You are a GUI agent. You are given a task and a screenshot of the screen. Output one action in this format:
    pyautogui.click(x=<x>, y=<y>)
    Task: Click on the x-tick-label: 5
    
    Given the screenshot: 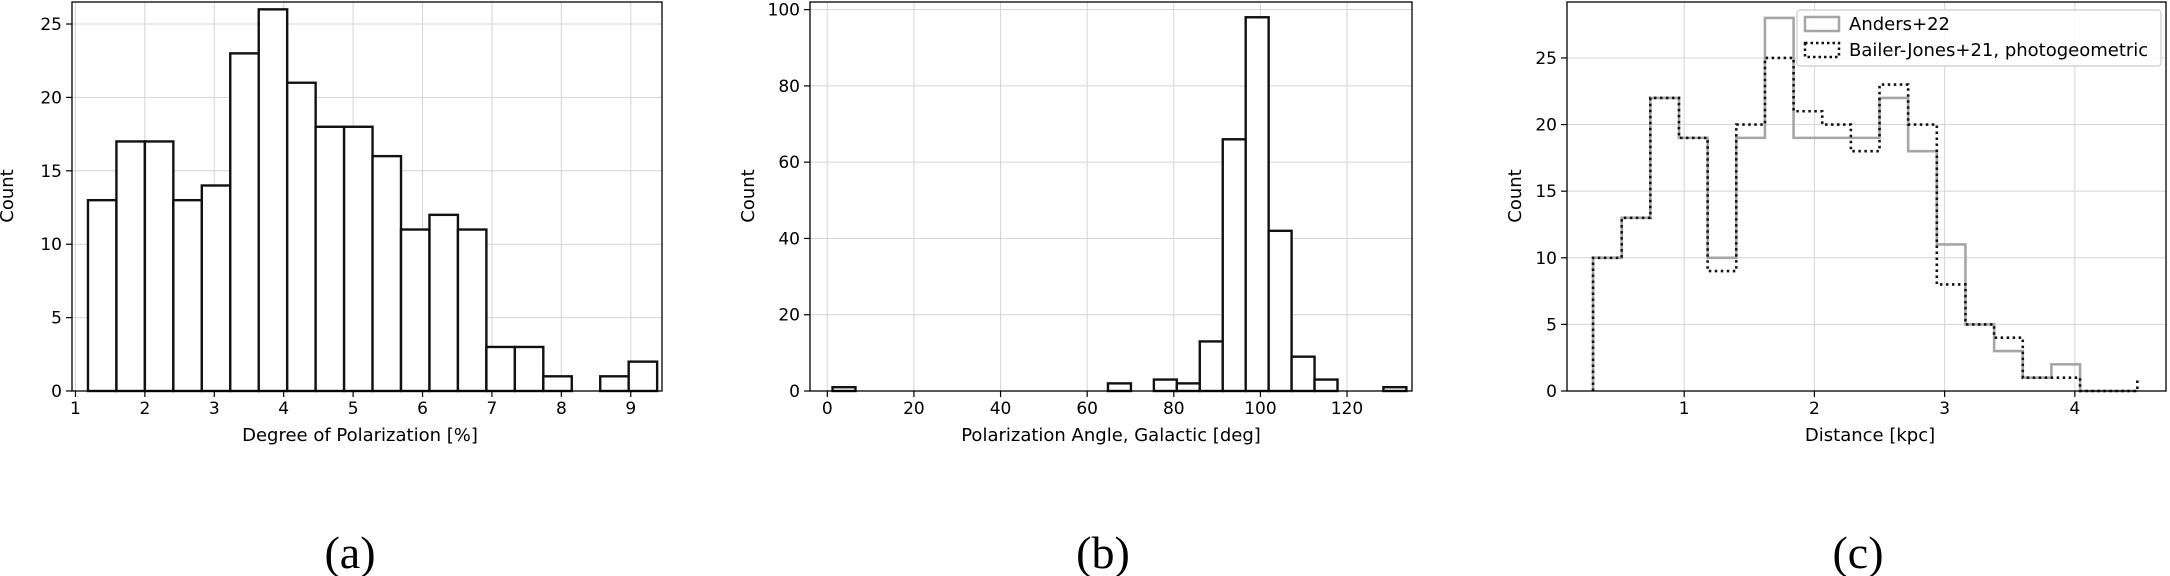 What is the action you would take?
    pyautogui.click(x=353, y=409)
    